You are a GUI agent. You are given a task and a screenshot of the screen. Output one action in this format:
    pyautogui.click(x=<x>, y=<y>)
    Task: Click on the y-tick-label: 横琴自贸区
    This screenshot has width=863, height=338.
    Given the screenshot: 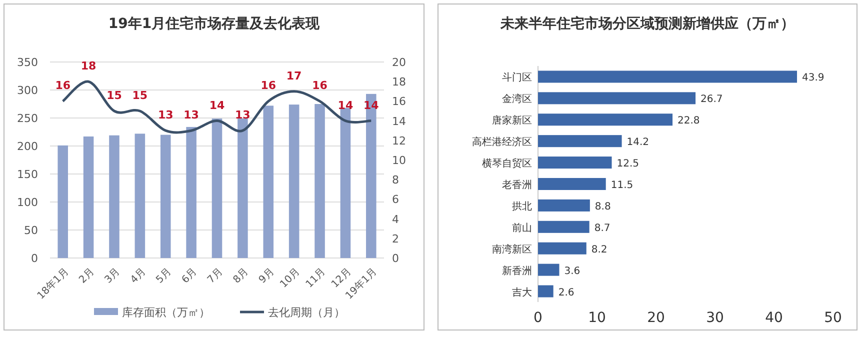 What is the action you would take?
    pyautogui.click(x=507, y=164)
    